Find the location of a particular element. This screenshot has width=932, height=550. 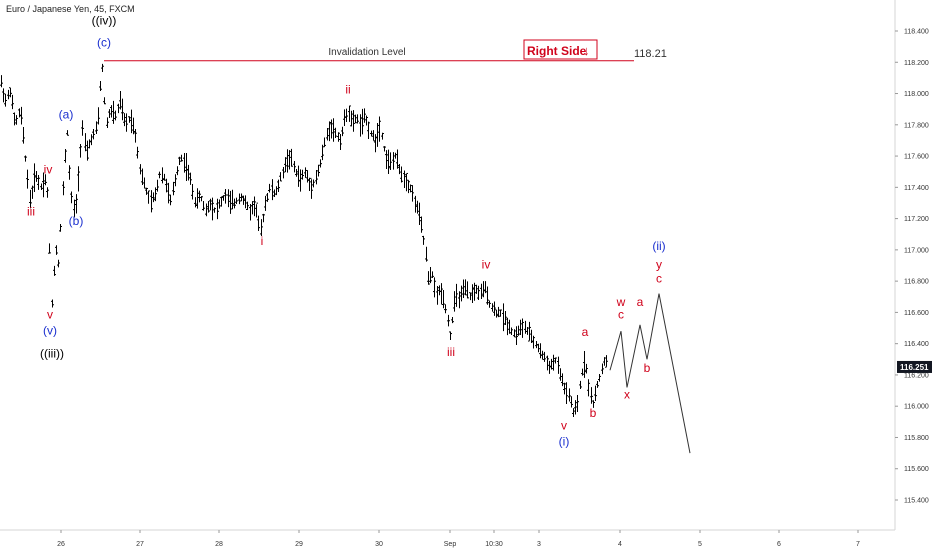

projection-path is located at coordinates (650, 373).